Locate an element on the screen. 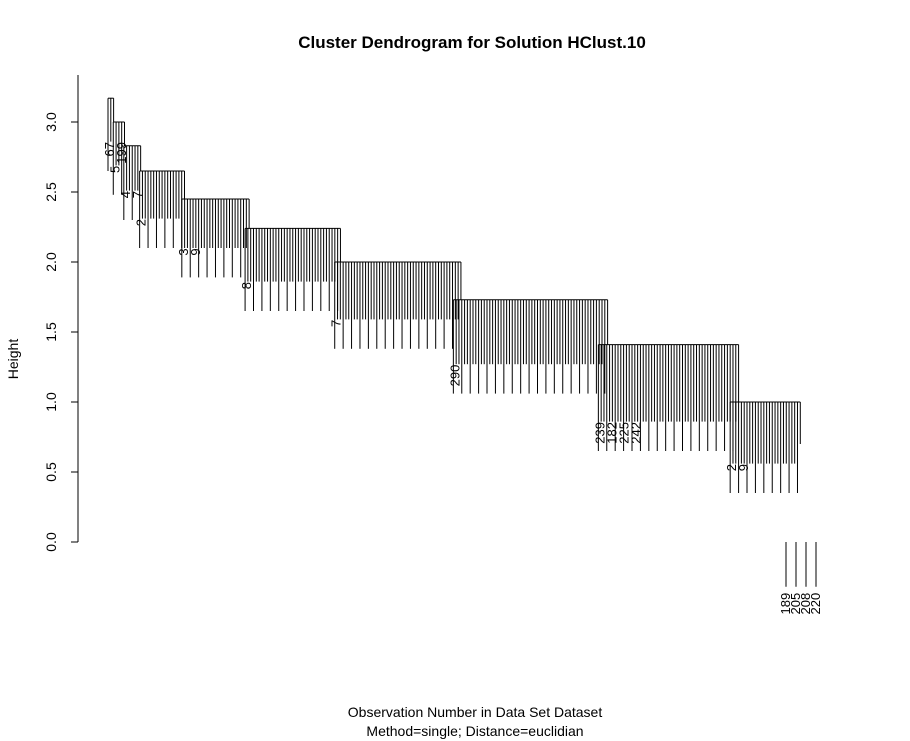  bottom-leaf-label: 205 is located at coordinates (795, 604).